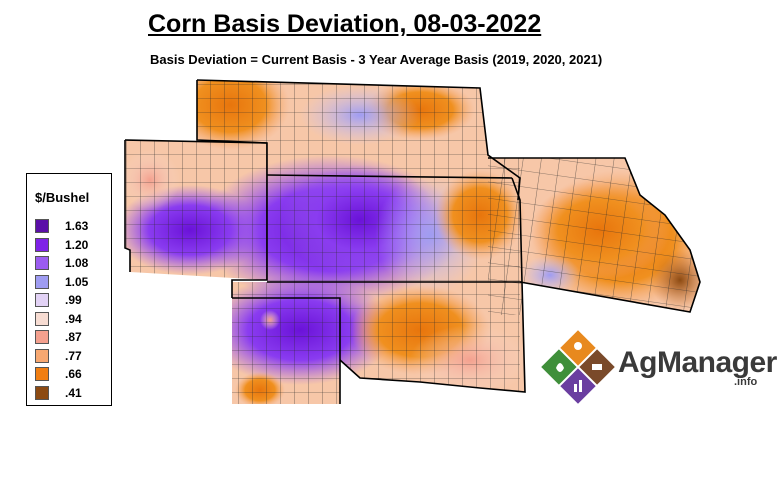  I want to click on legend-item: 1.63, so click(71, 226).